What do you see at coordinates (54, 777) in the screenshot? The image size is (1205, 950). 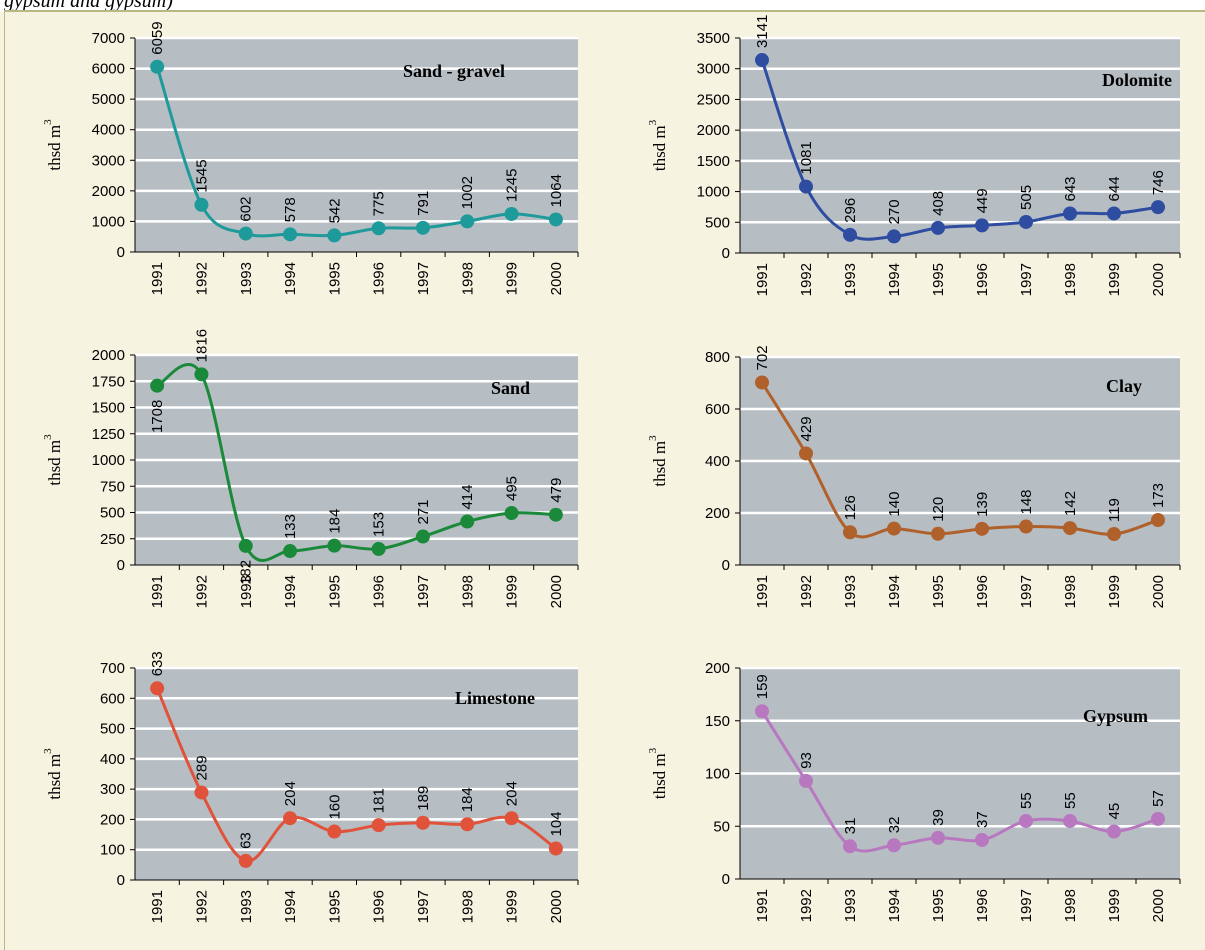 I see `y-axis-title-text: thsd m` at bounding box center [54, 777].